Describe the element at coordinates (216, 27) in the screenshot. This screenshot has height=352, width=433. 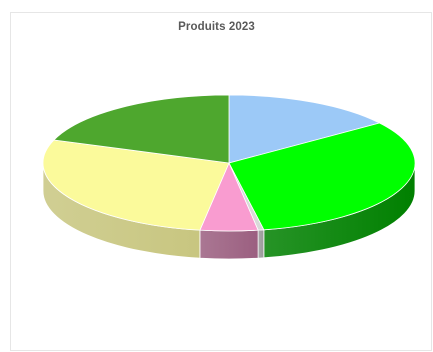
I see `chart-title: Produits 2023` at that location.